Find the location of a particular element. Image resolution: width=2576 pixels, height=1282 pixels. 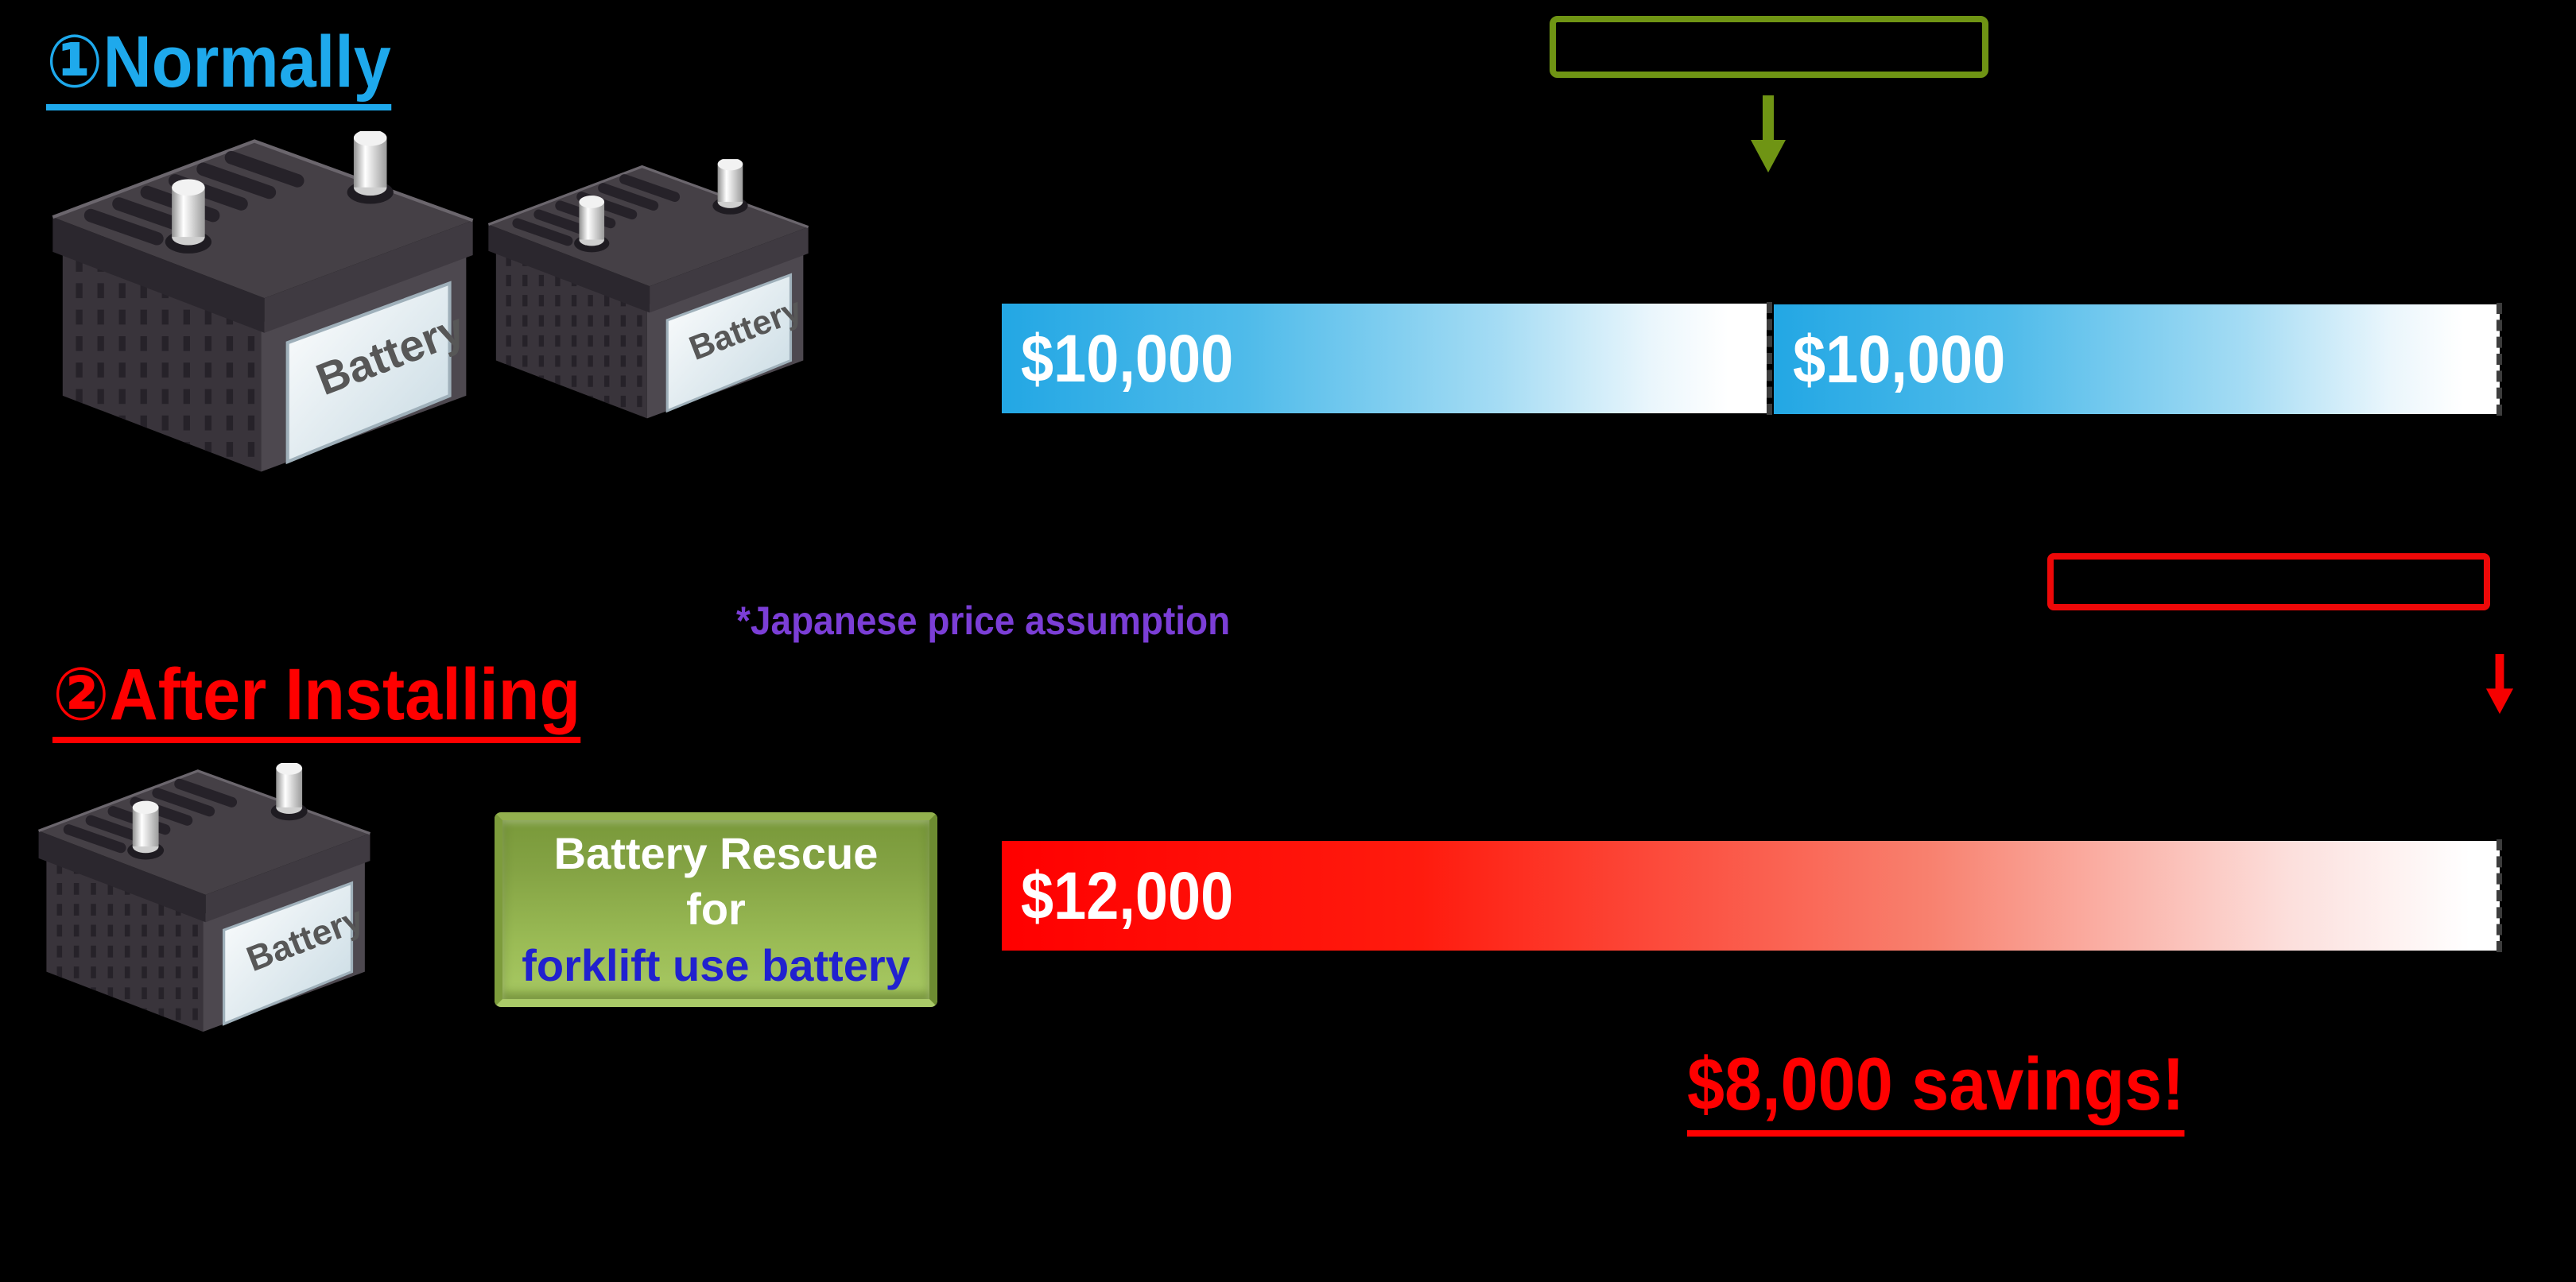

battery-rescue-button-line3: forklift use battery is located at coordinates (716, 965).